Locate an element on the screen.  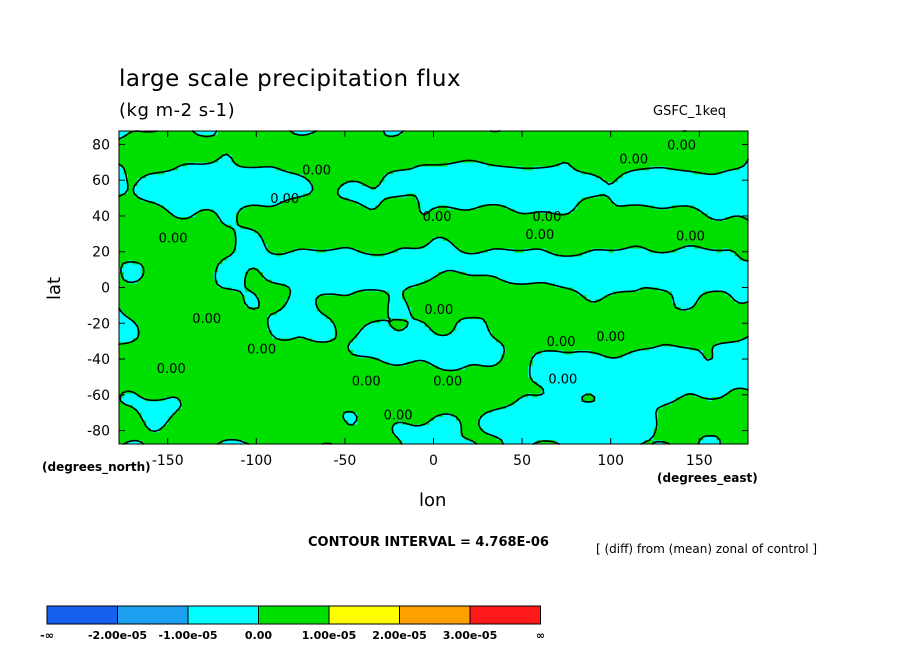
legend-label: -1.00e-05 is located at coordinates (187, 635).